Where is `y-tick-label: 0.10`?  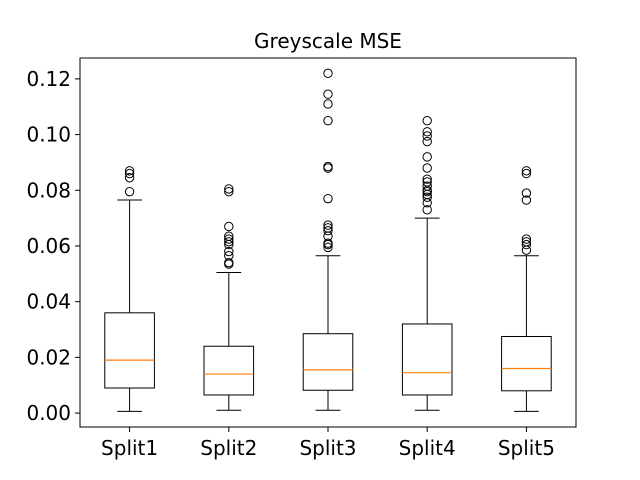 y-tick-label: 0.10 is located at coordinates (48, 135).